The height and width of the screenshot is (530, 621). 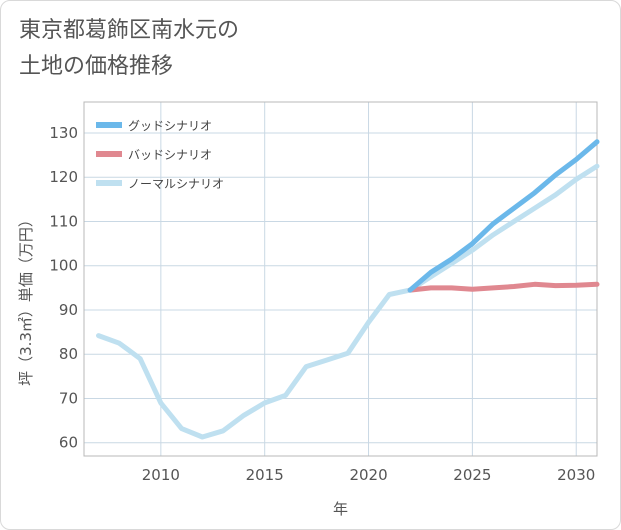 What do you see at coordinates (68, 310) in the screenshot?
I see `y-tick-label: 90` at bounding box center [68, 310].